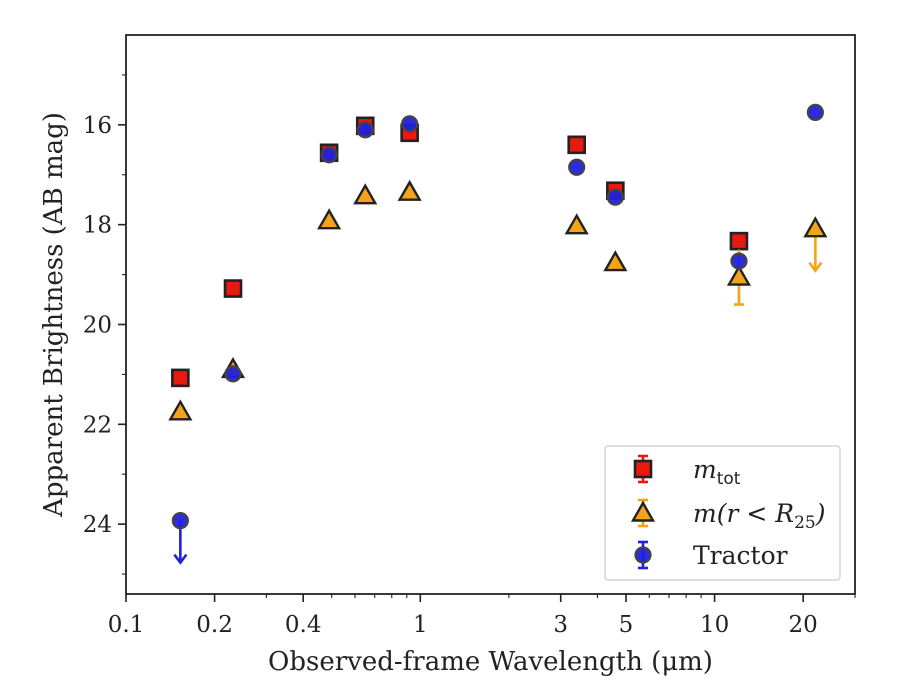 The image size is (900, 700). What do you see at coordinates (420, 625) in the screenshot?
I see `x-tick-label: 1` at bounding box center [420, 625].